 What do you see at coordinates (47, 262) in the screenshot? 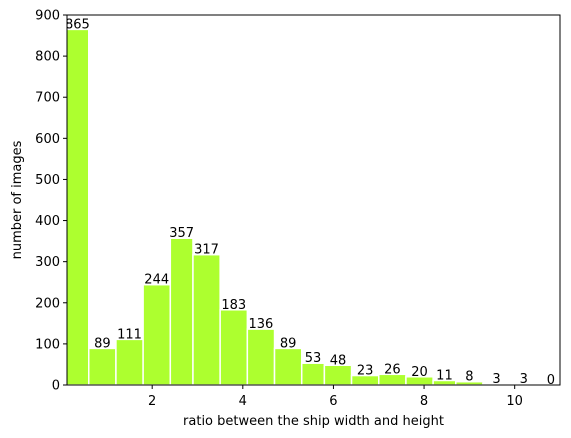
I see `y-tick-label: 300` at bounding box center [47, 262].